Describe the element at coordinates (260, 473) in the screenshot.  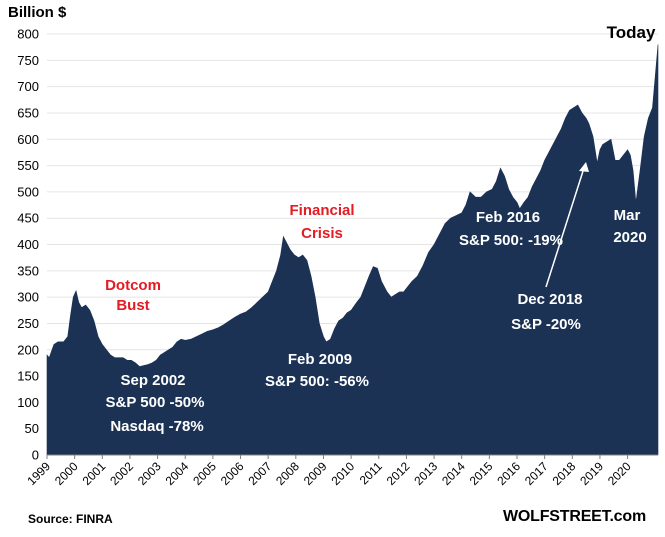
I see `x-tick-label-2007: 2007` at that location.